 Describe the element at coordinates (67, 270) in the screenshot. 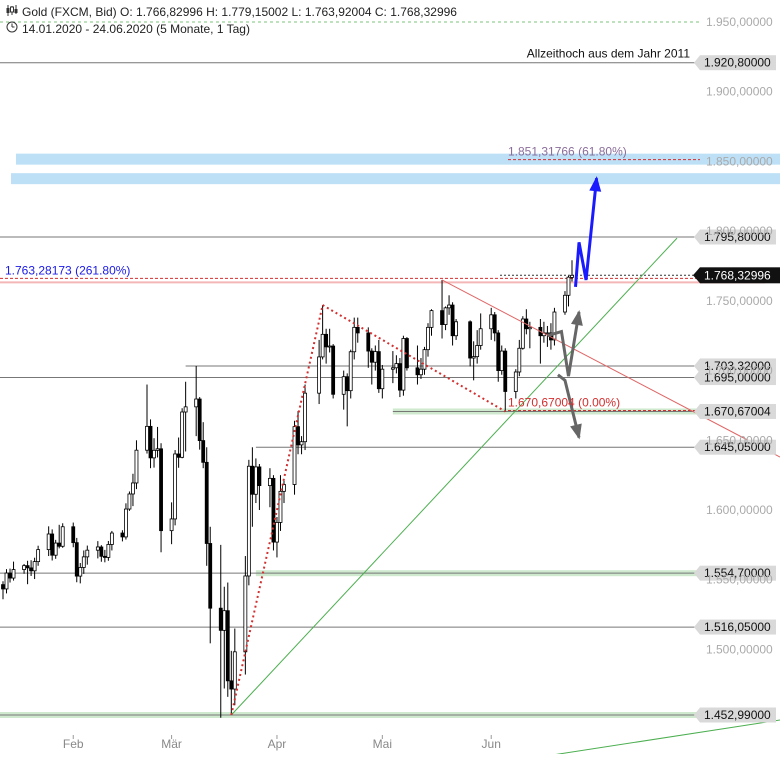

I see `fib-ext-label: 1.763,28173 (261.80%)` at that location.